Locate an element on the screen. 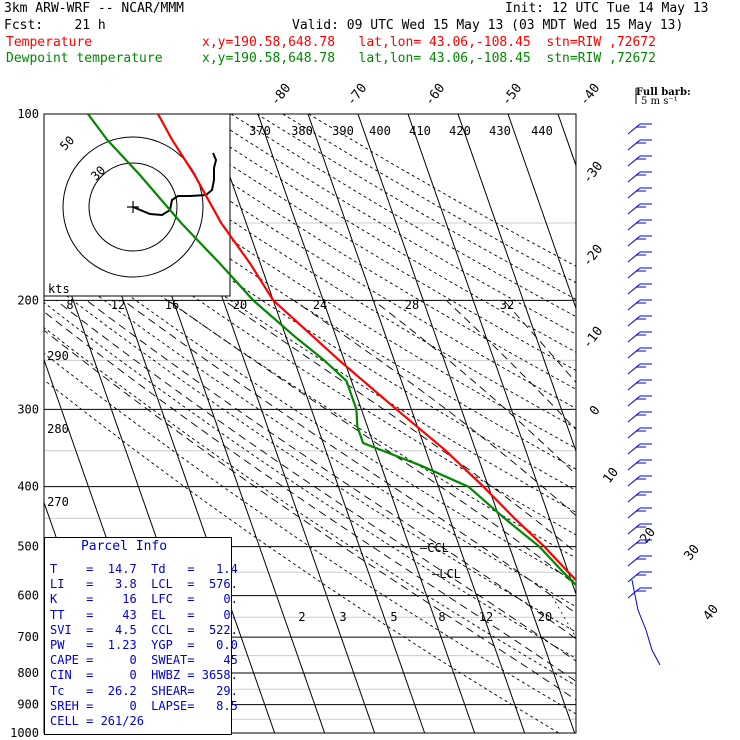 This screenshot has height=740, width=740. hodograph-frame is located at coordinates (137, 205).